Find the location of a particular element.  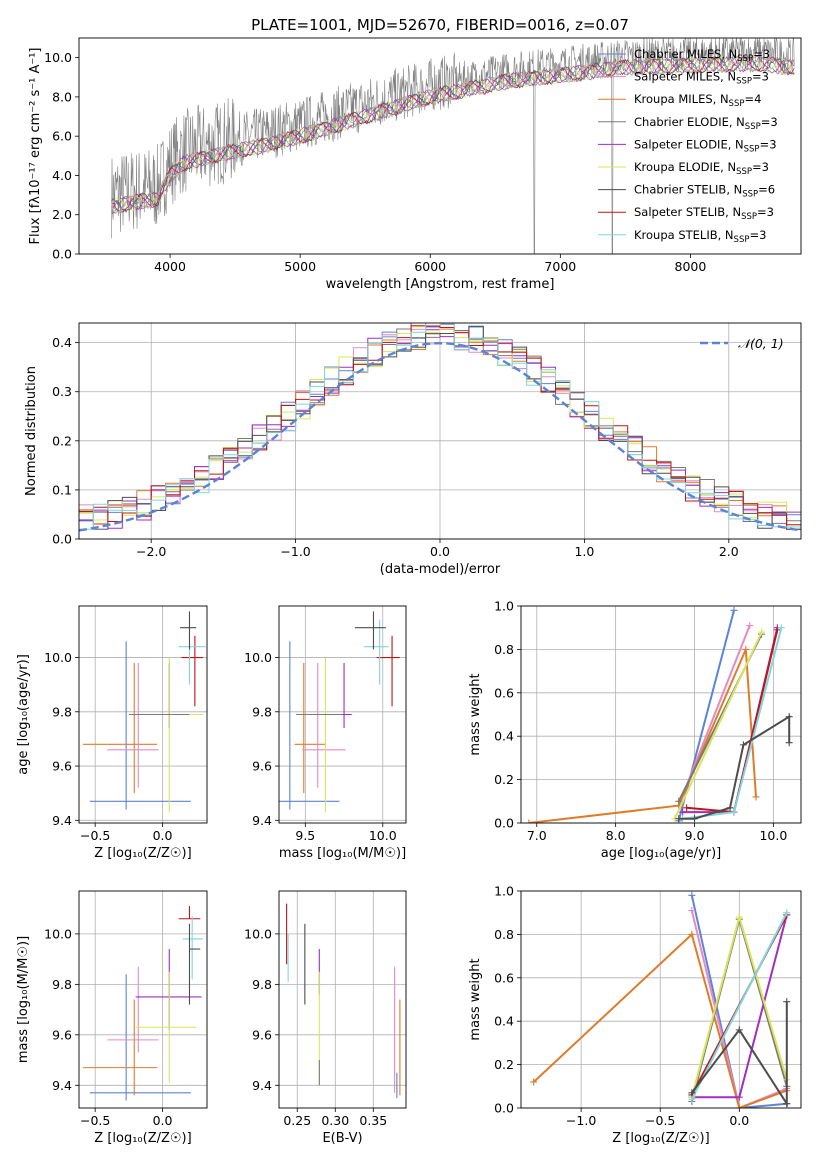

legend-label-text: Salpeter MILES, N is located at coordinates (685, 77).